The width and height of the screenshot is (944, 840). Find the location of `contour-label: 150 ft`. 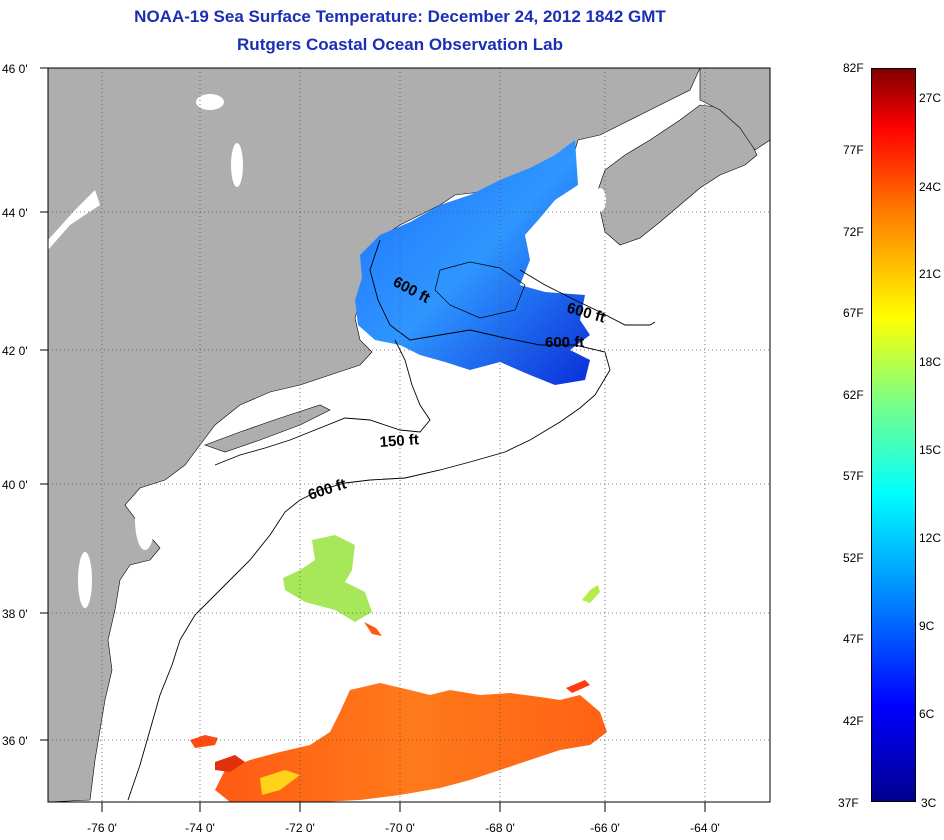

contour-label: 150 ft is located at coordinates (399, 441).